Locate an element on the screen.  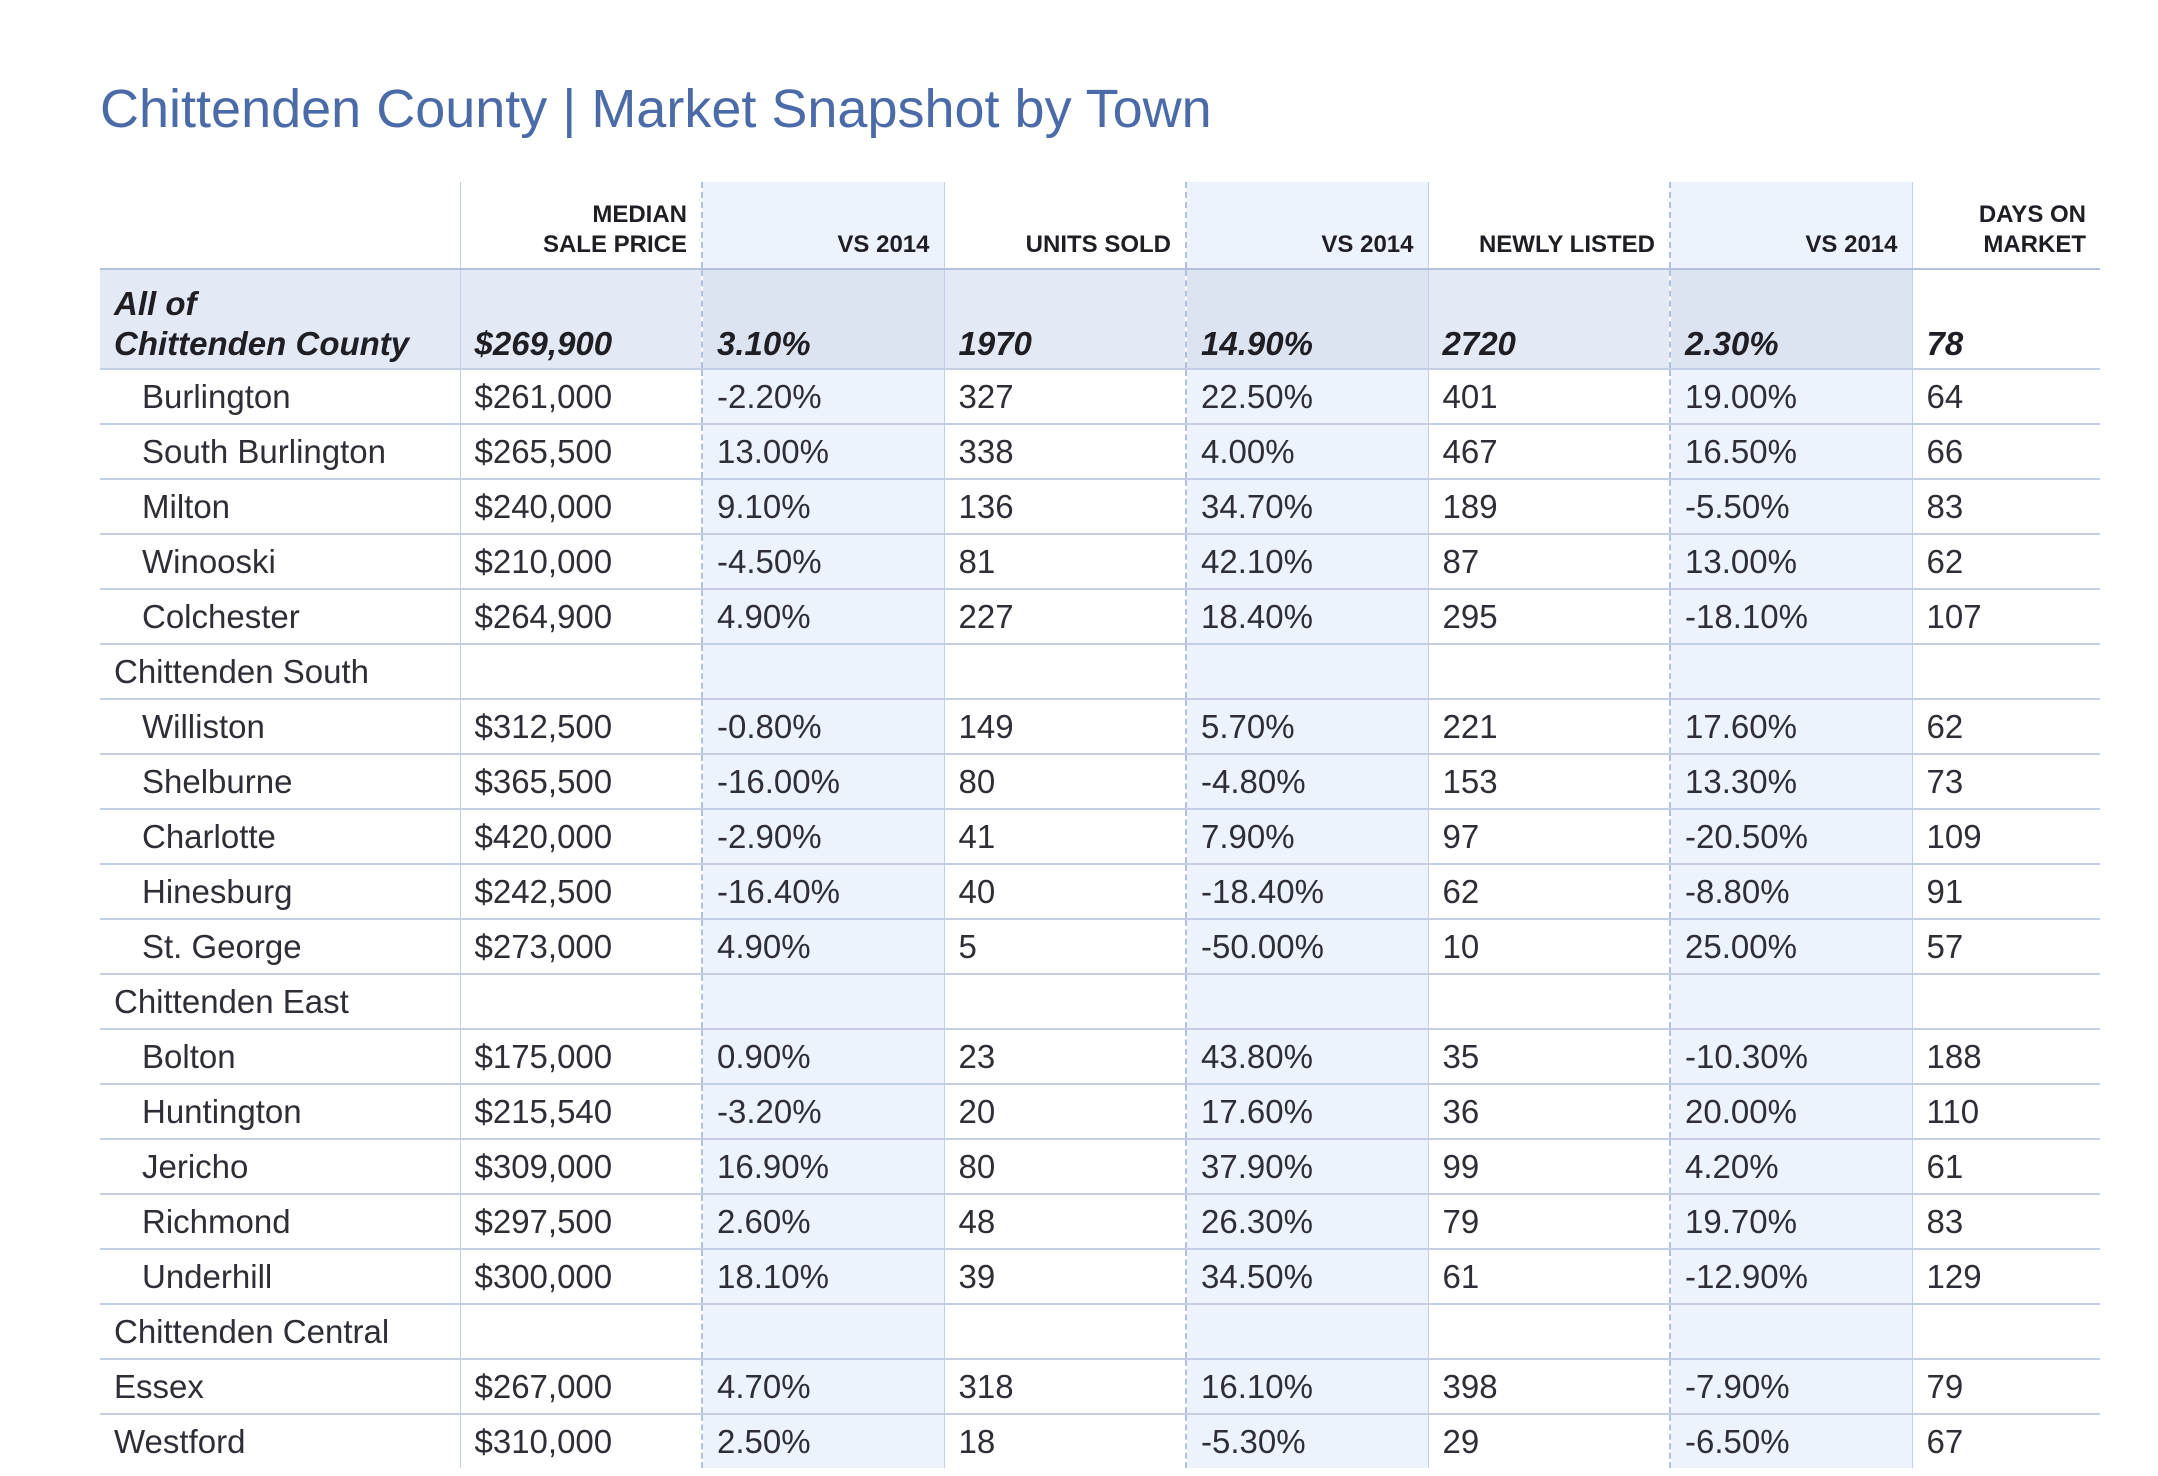
data-cell: 10 is located at coordinates (1548, 946).